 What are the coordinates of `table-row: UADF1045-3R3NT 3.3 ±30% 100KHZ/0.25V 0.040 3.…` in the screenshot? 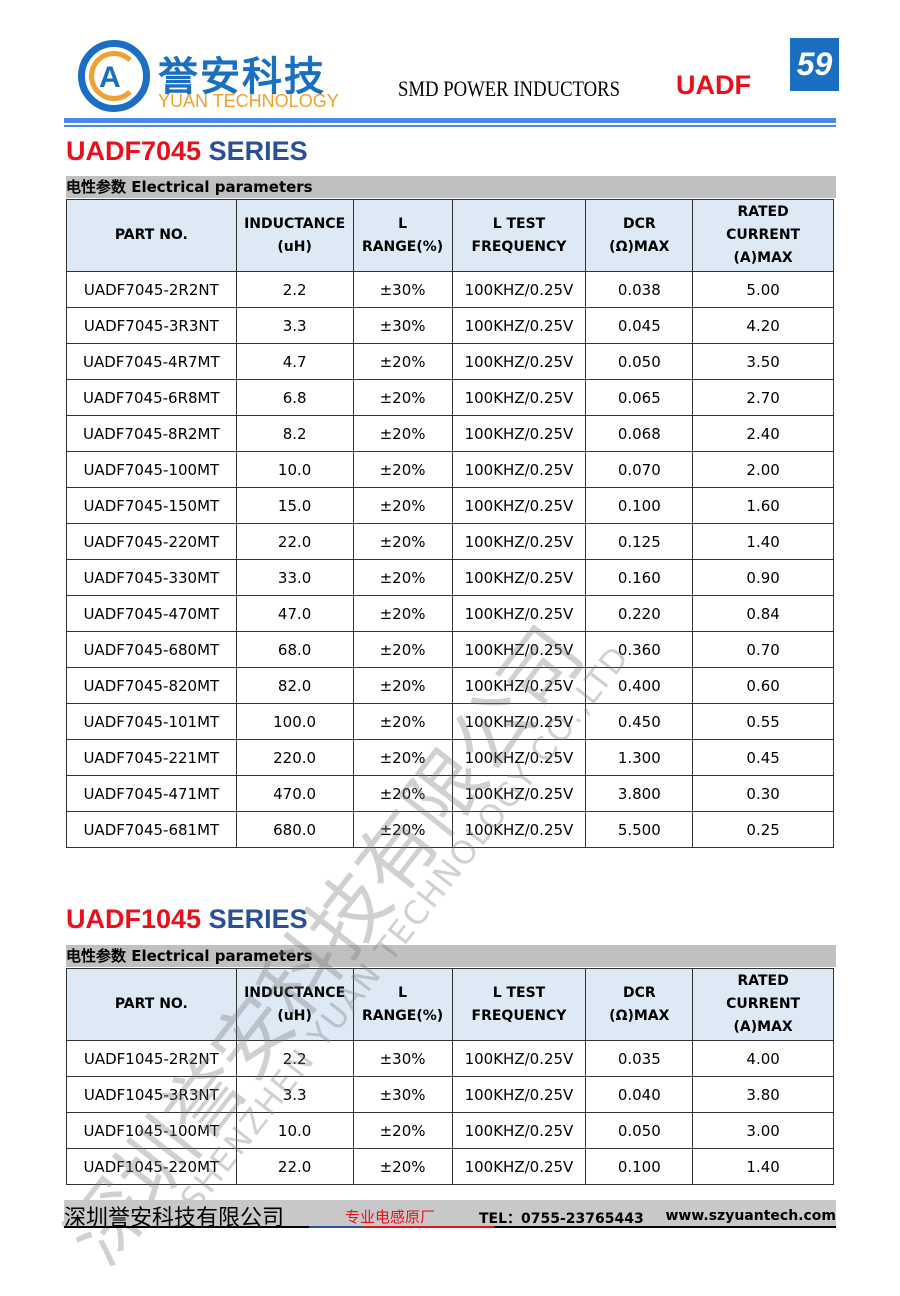 It's located at (450, 1094).